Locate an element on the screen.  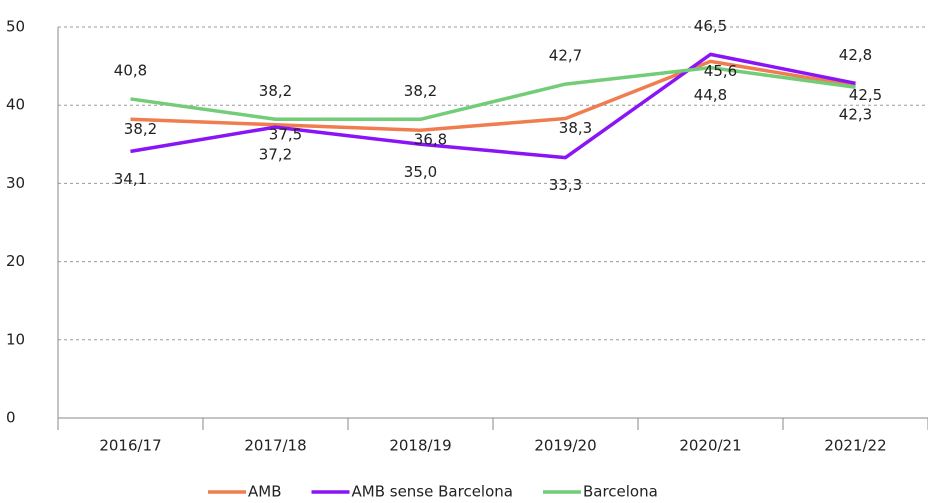
data-label: 44,8 is located at coordinates (710, 95).